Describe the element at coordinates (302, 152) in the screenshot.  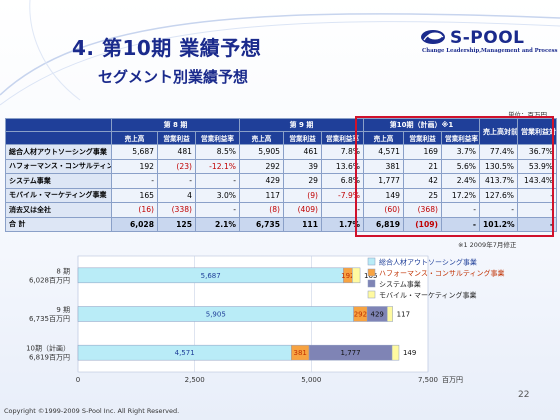
I see `table-cell: 461` at that location.